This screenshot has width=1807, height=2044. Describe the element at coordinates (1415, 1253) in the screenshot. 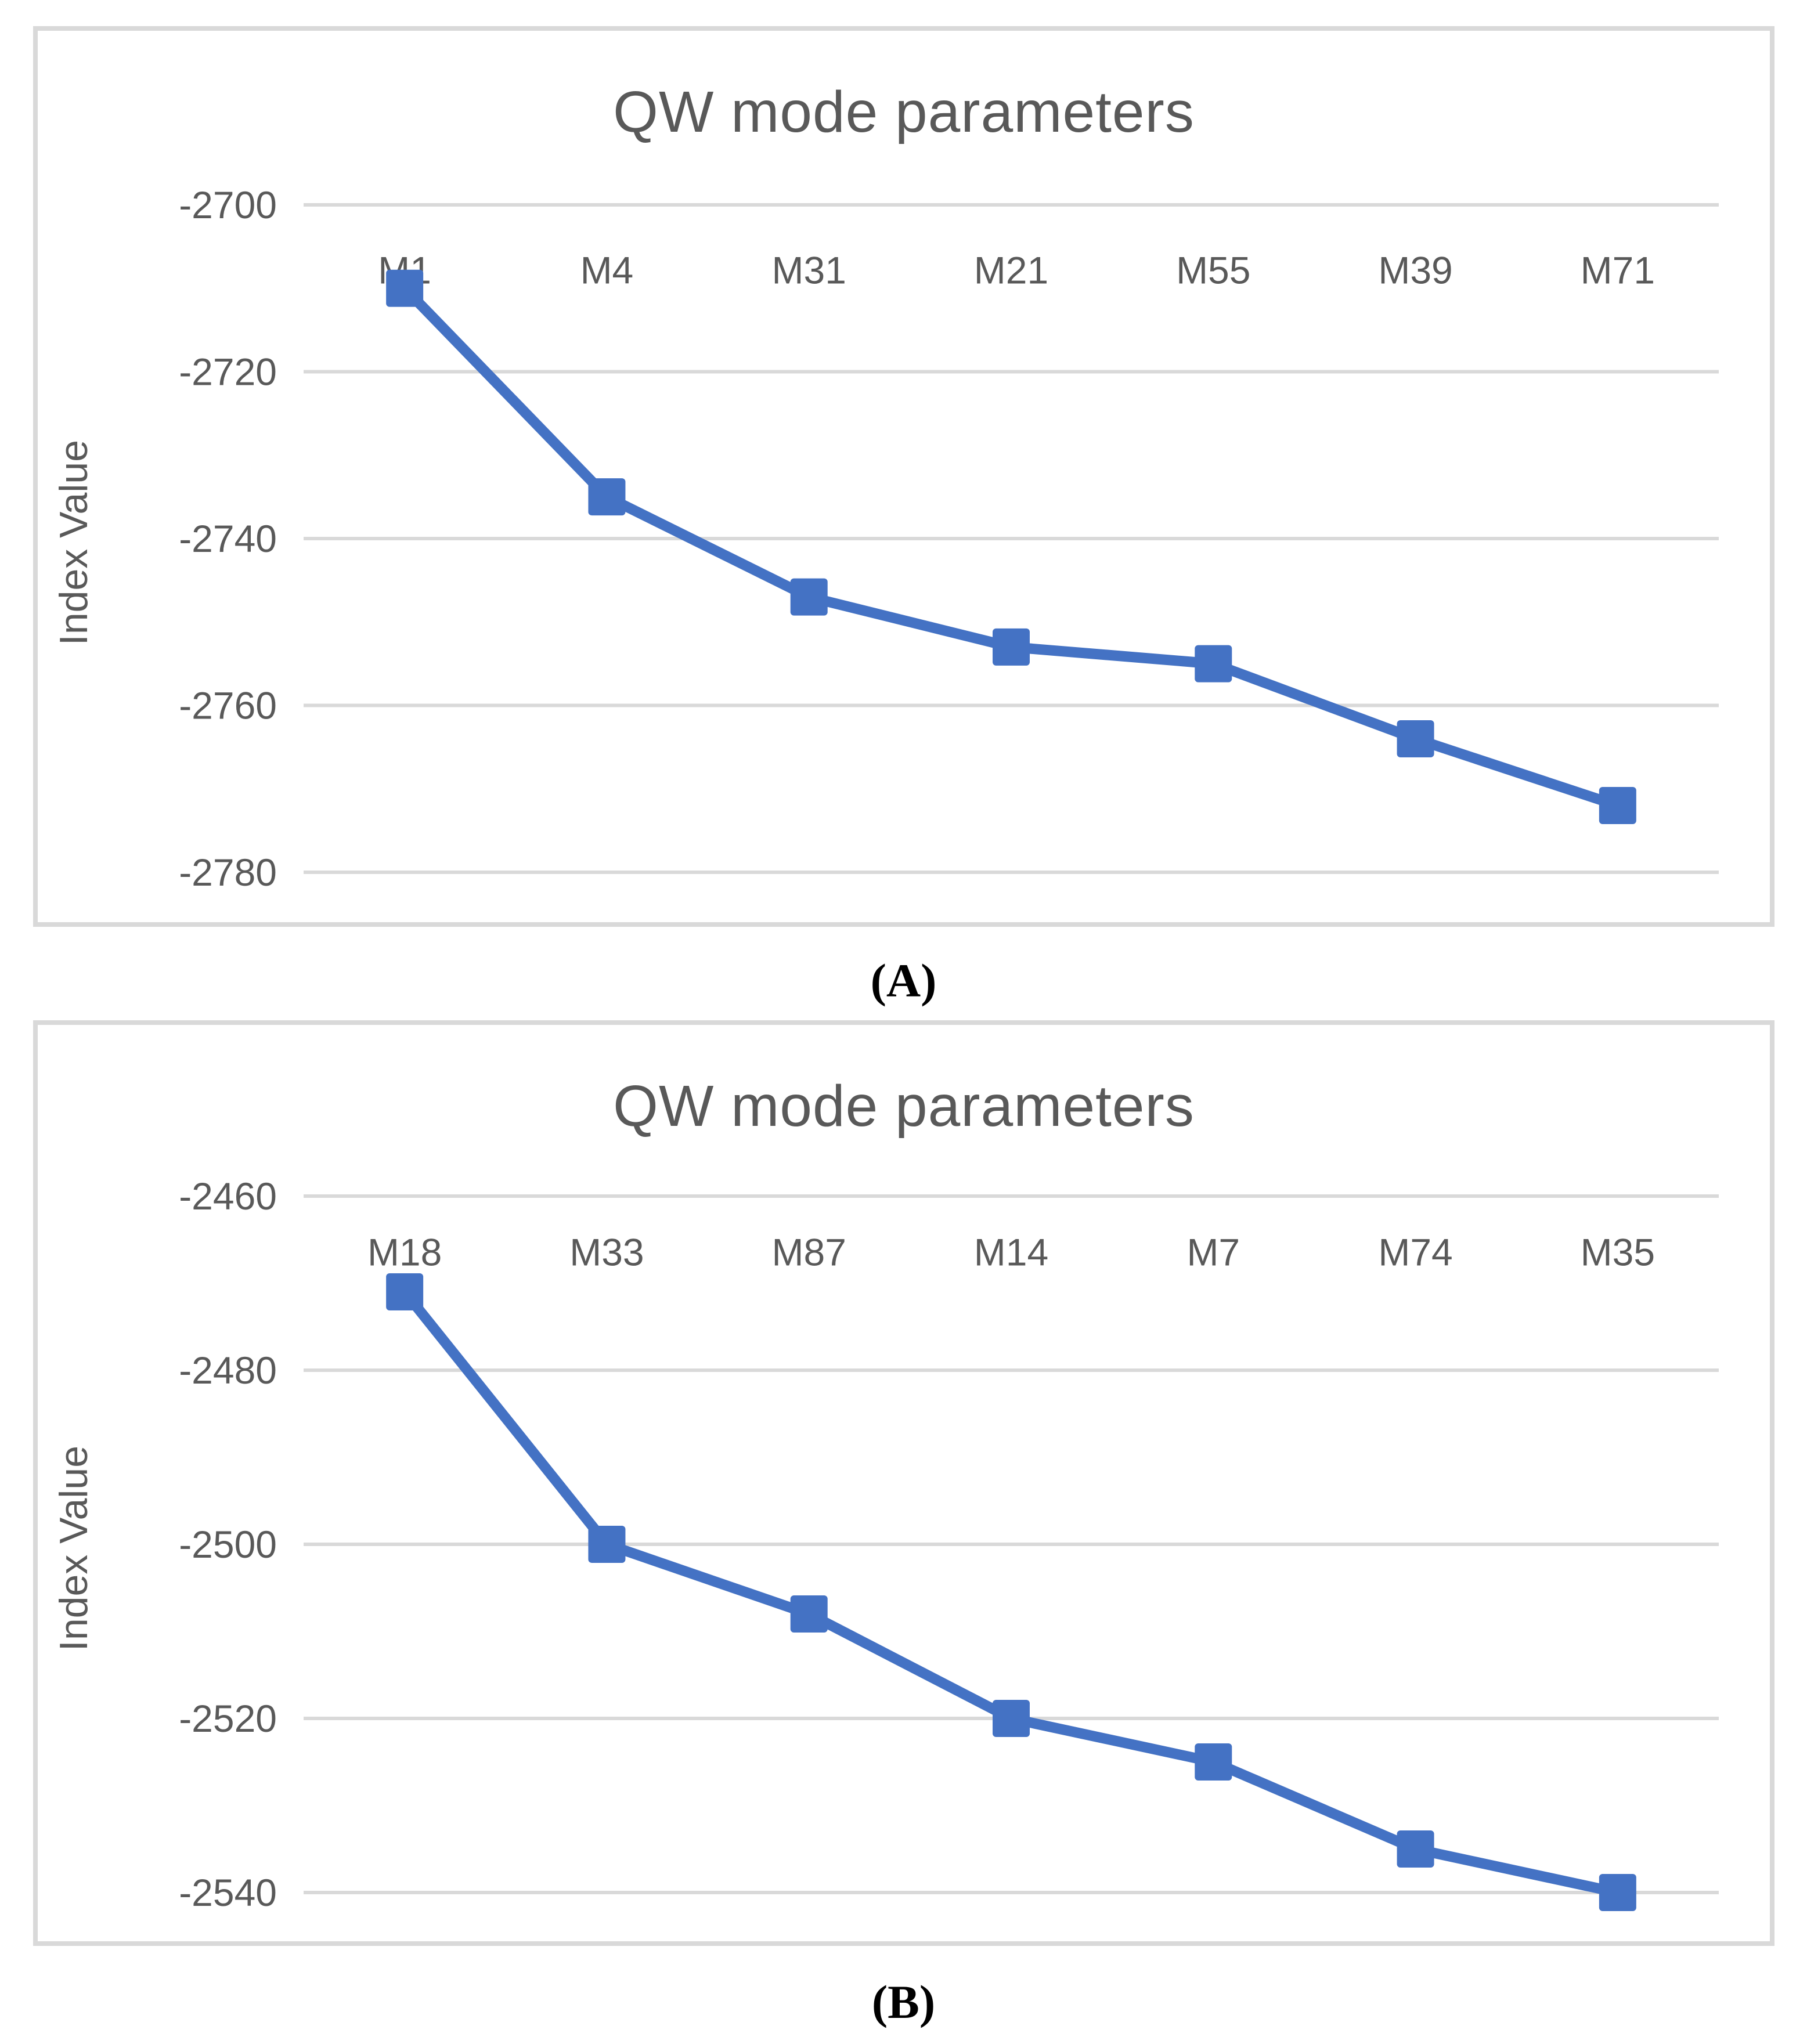

I see `x-category-label: M74` at that location.